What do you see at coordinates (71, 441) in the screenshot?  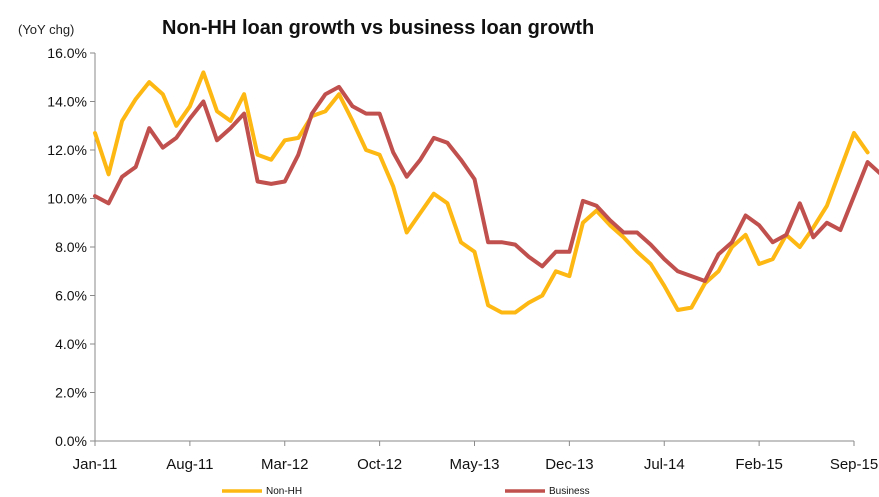 I see `y-tick-label: 0.0%` at bounding box center [71, 441].